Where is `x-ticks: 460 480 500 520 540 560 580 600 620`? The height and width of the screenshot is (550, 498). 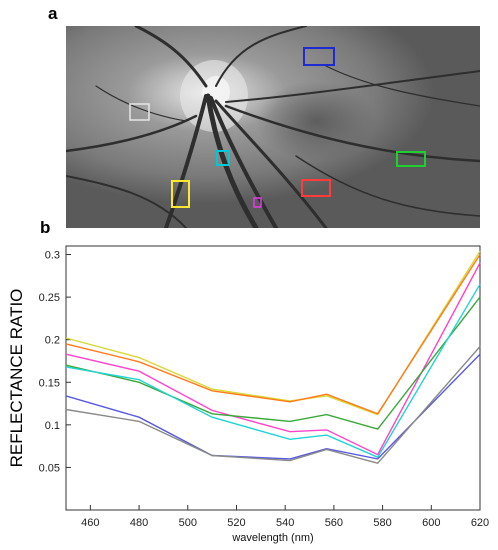
x-ticks: 460 480 500 520 540 560 580 600 620 is located at coordinates (285, 517).